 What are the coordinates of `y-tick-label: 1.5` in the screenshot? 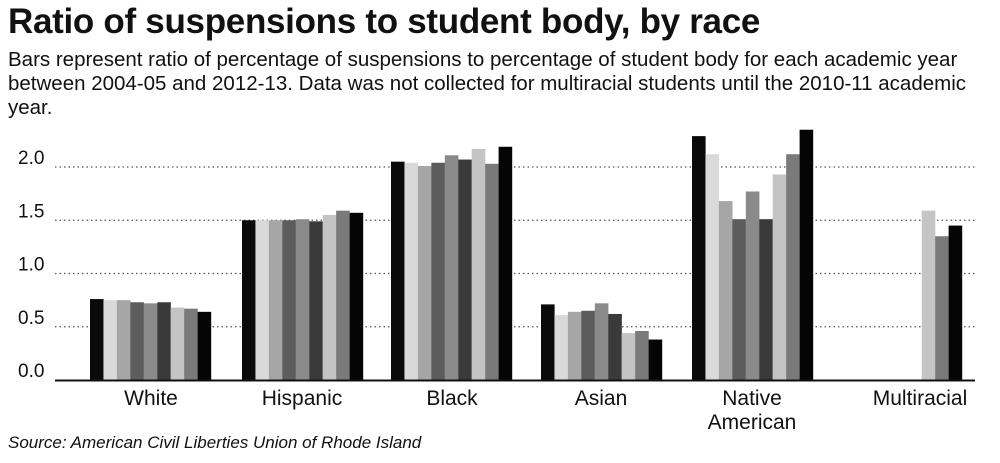 It's located at (31, 211).